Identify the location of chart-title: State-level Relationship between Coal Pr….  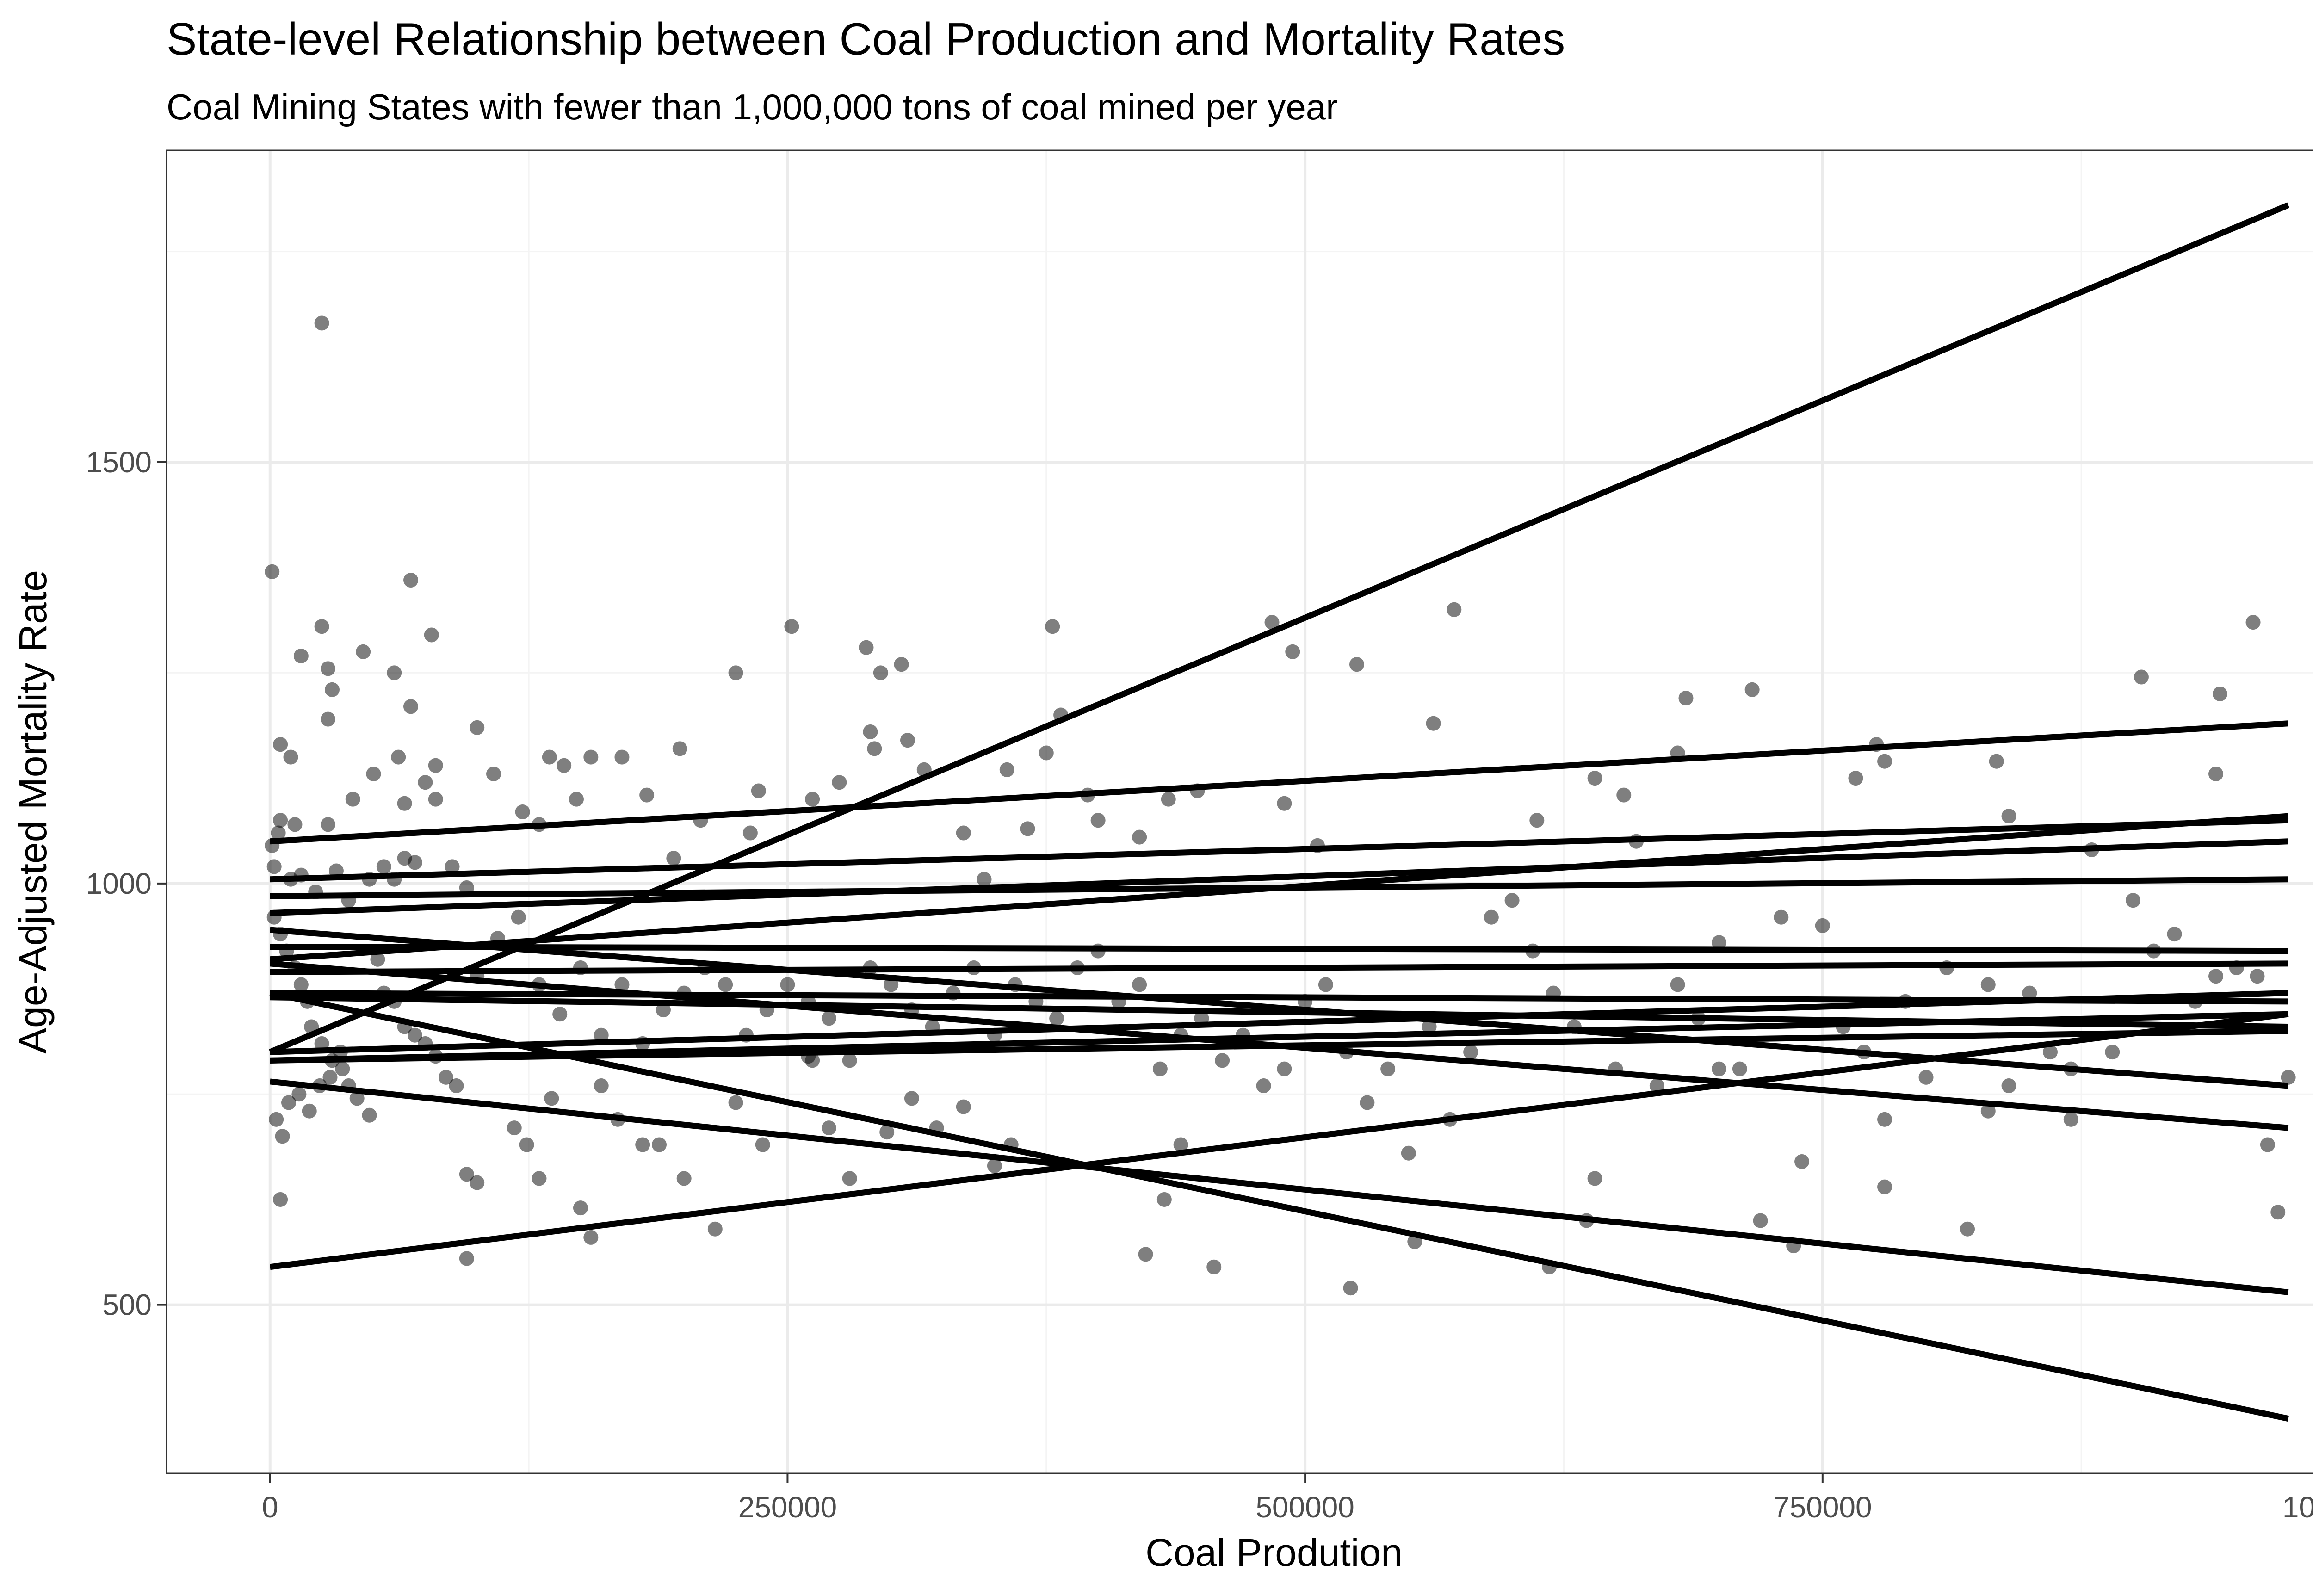
(866, 38).